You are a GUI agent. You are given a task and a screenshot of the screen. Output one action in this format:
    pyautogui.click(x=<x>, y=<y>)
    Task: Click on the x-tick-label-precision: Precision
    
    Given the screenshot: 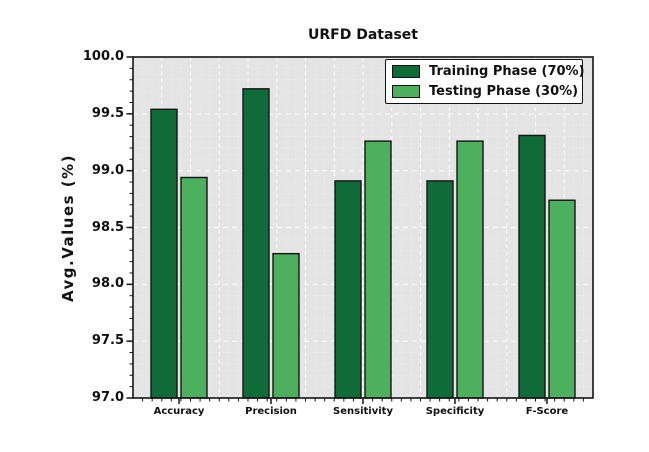 What is the action you would take?
    pyautogui.click(x=271, y=411)
    